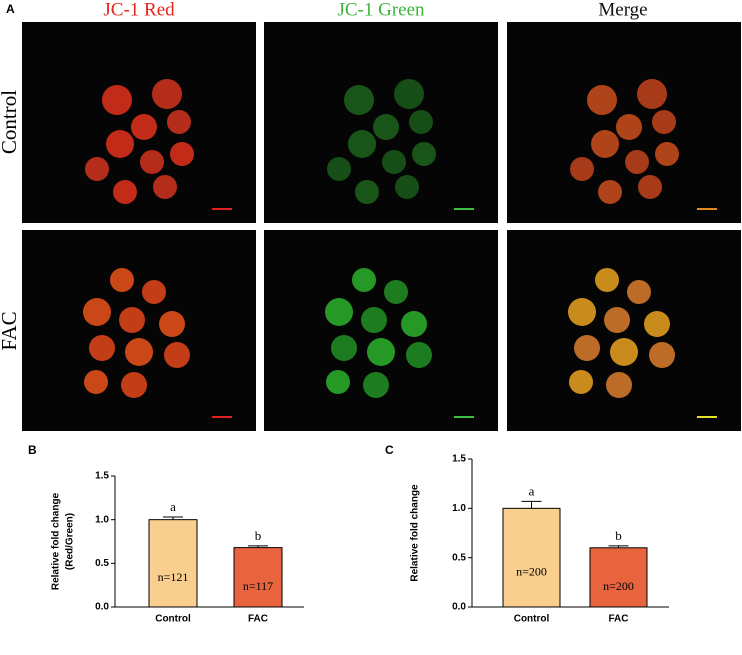  I want to click on column-header: Merge, so click(622, 10).